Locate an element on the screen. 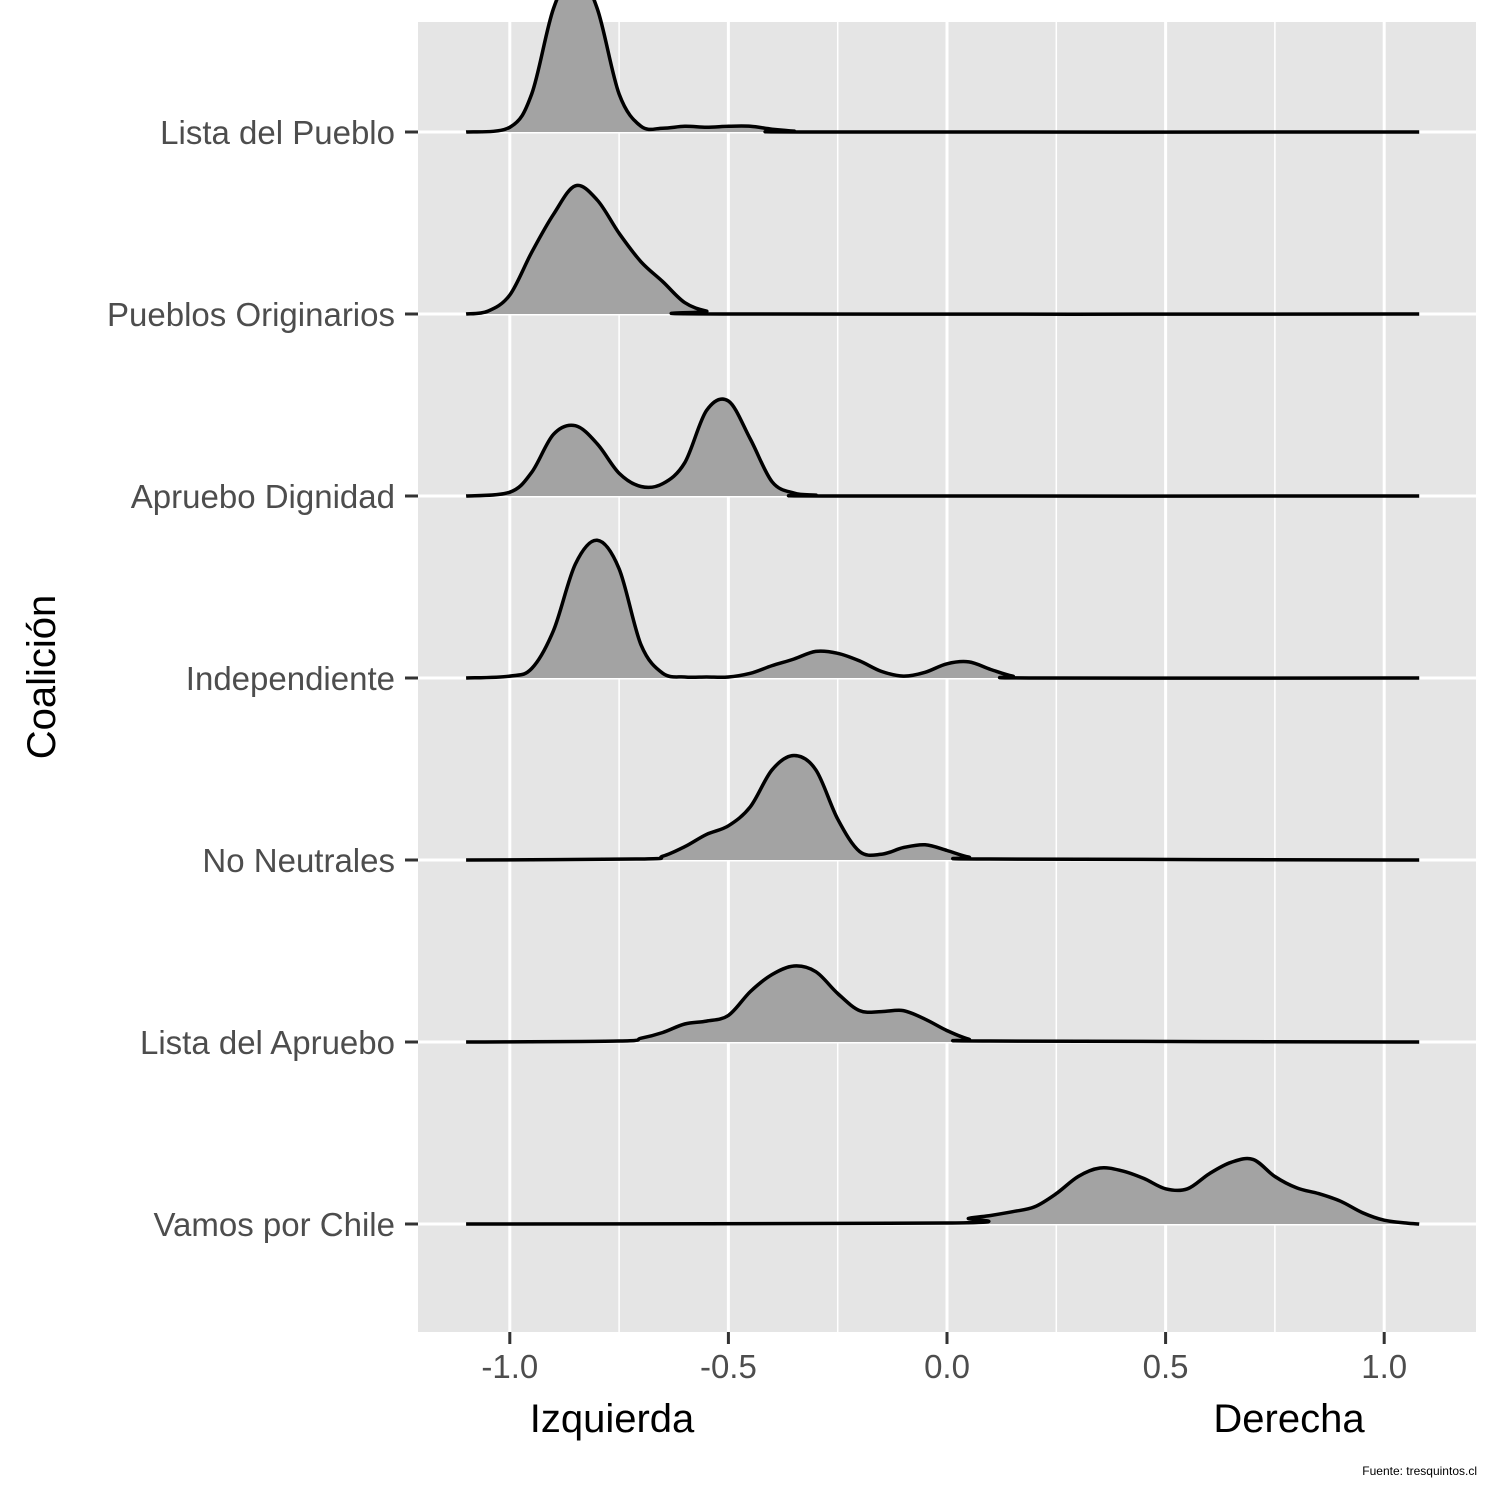 This screenshot has width=1500, height=1500. y-tick-label: No Neutrales is located at coordinates (298, 860).